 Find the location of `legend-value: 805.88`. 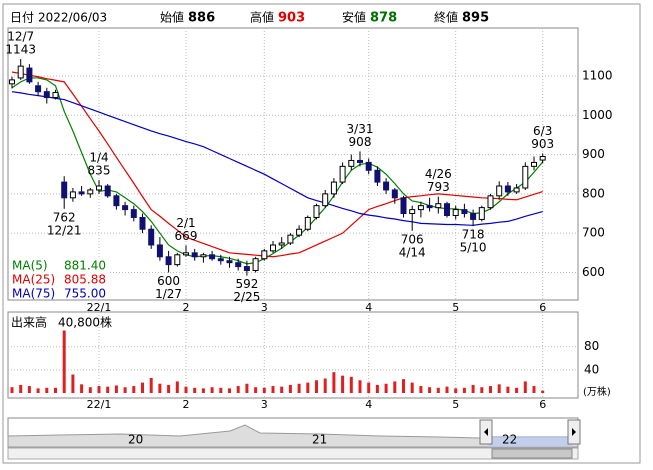

legend-value: 805.88 is located at coordinates (85, 280).